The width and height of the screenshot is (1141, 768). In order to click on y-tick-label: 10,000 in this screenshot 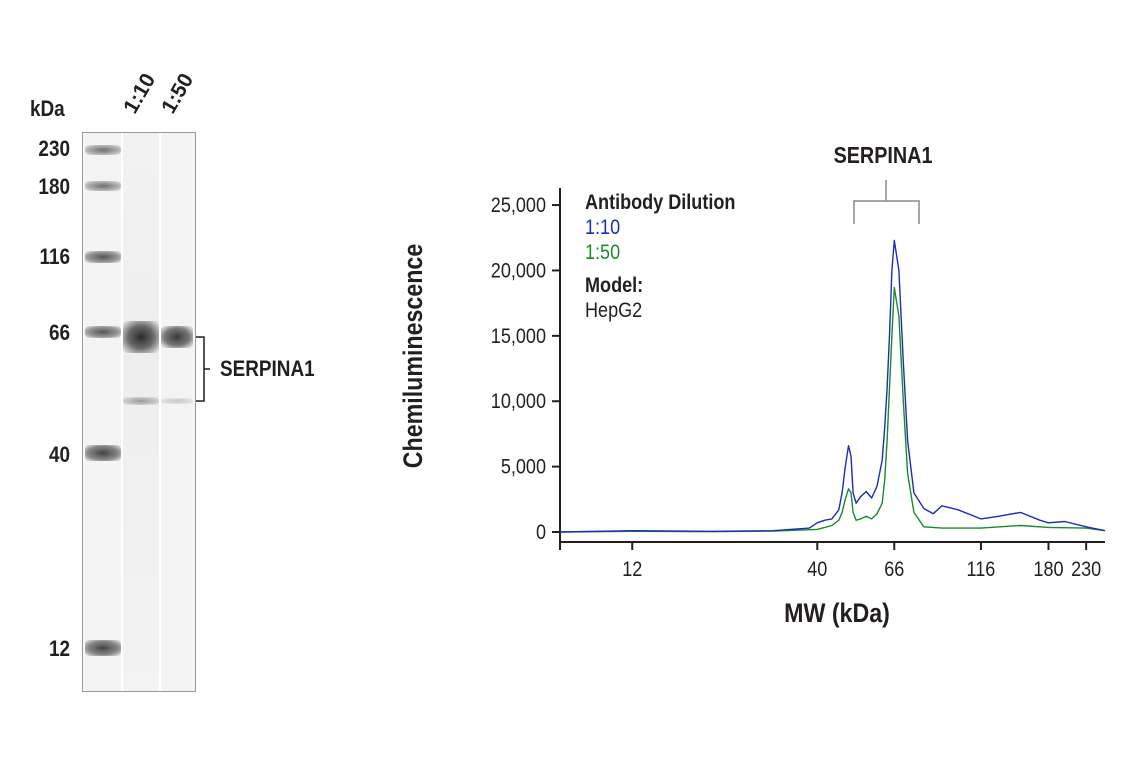, I will do `click(518, 402)`.